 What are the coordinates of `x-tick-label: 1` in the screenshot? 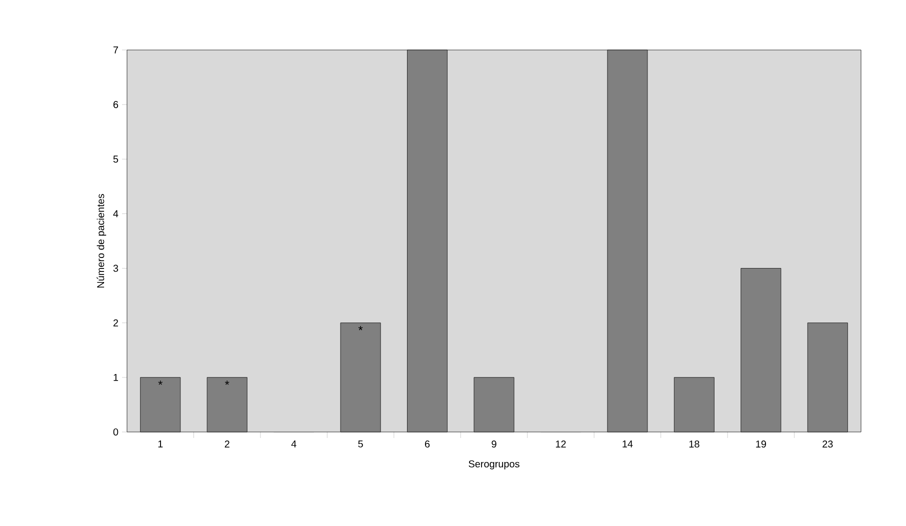 It's located at (160, 444).